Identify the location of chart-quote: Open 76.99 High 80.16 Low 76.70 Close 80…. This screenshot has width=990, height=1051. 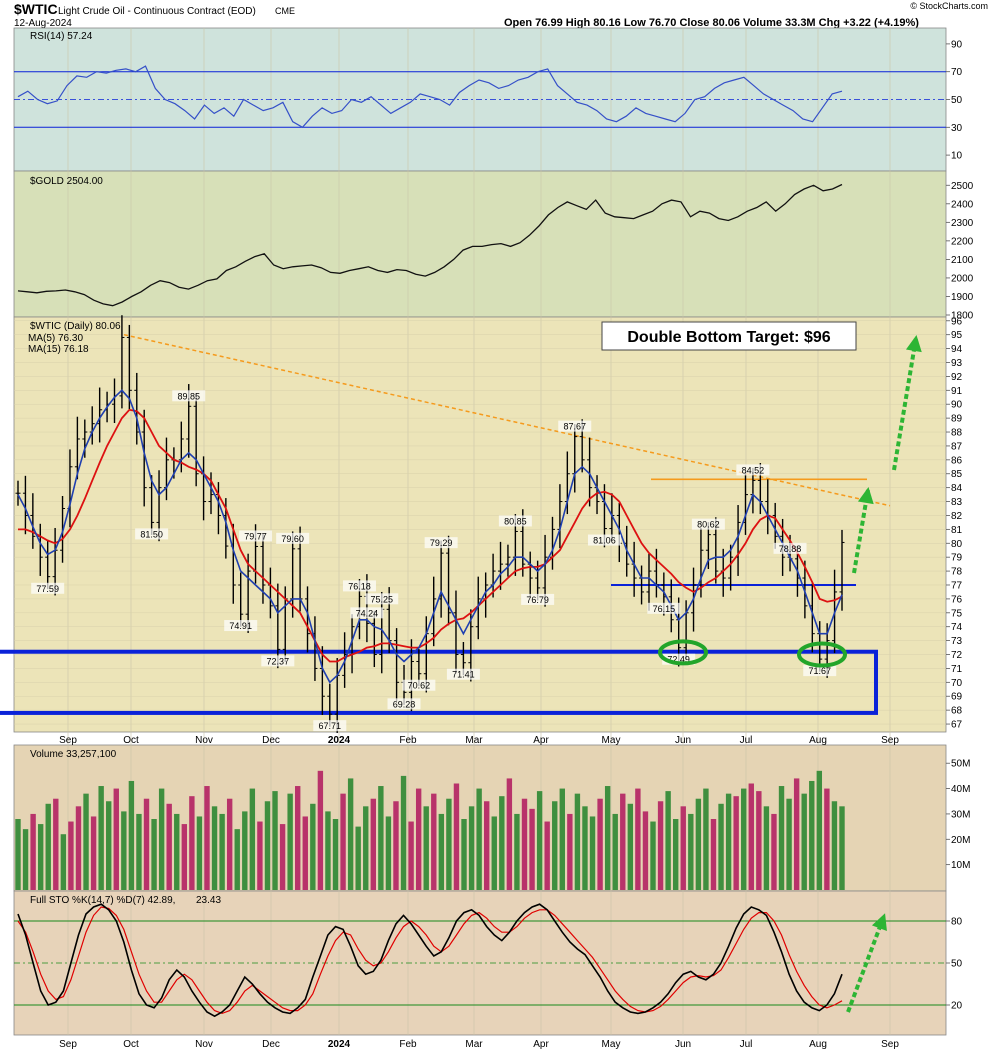
(711, 23).